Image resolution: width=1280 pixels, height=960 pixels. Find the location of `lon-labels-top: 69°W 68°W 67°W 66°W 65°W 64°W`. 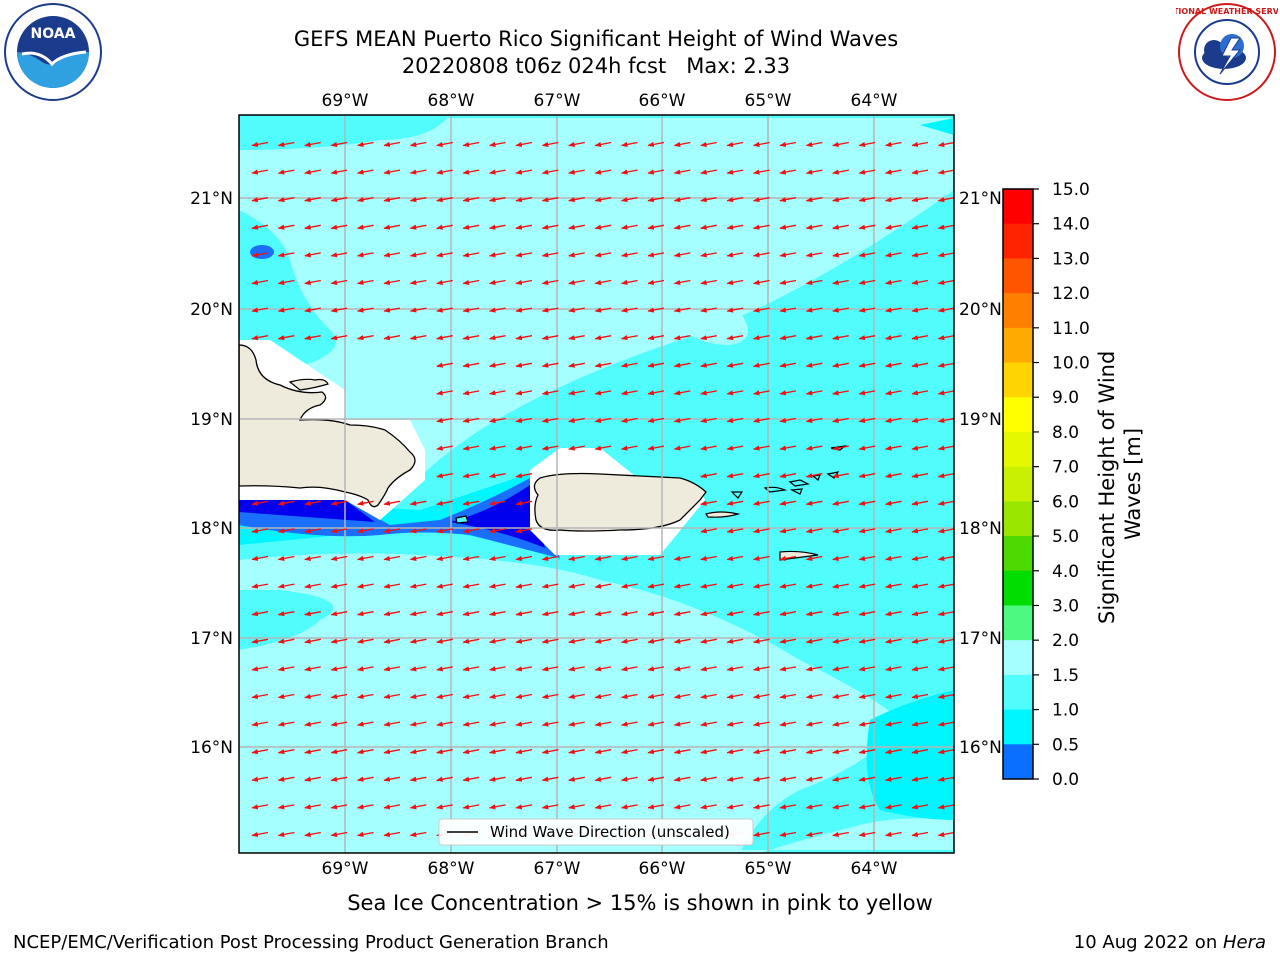

lon-labels-top: 69°W 68°W 67°W 66°W 65°W 64°W is located at coordinates (610, 101).